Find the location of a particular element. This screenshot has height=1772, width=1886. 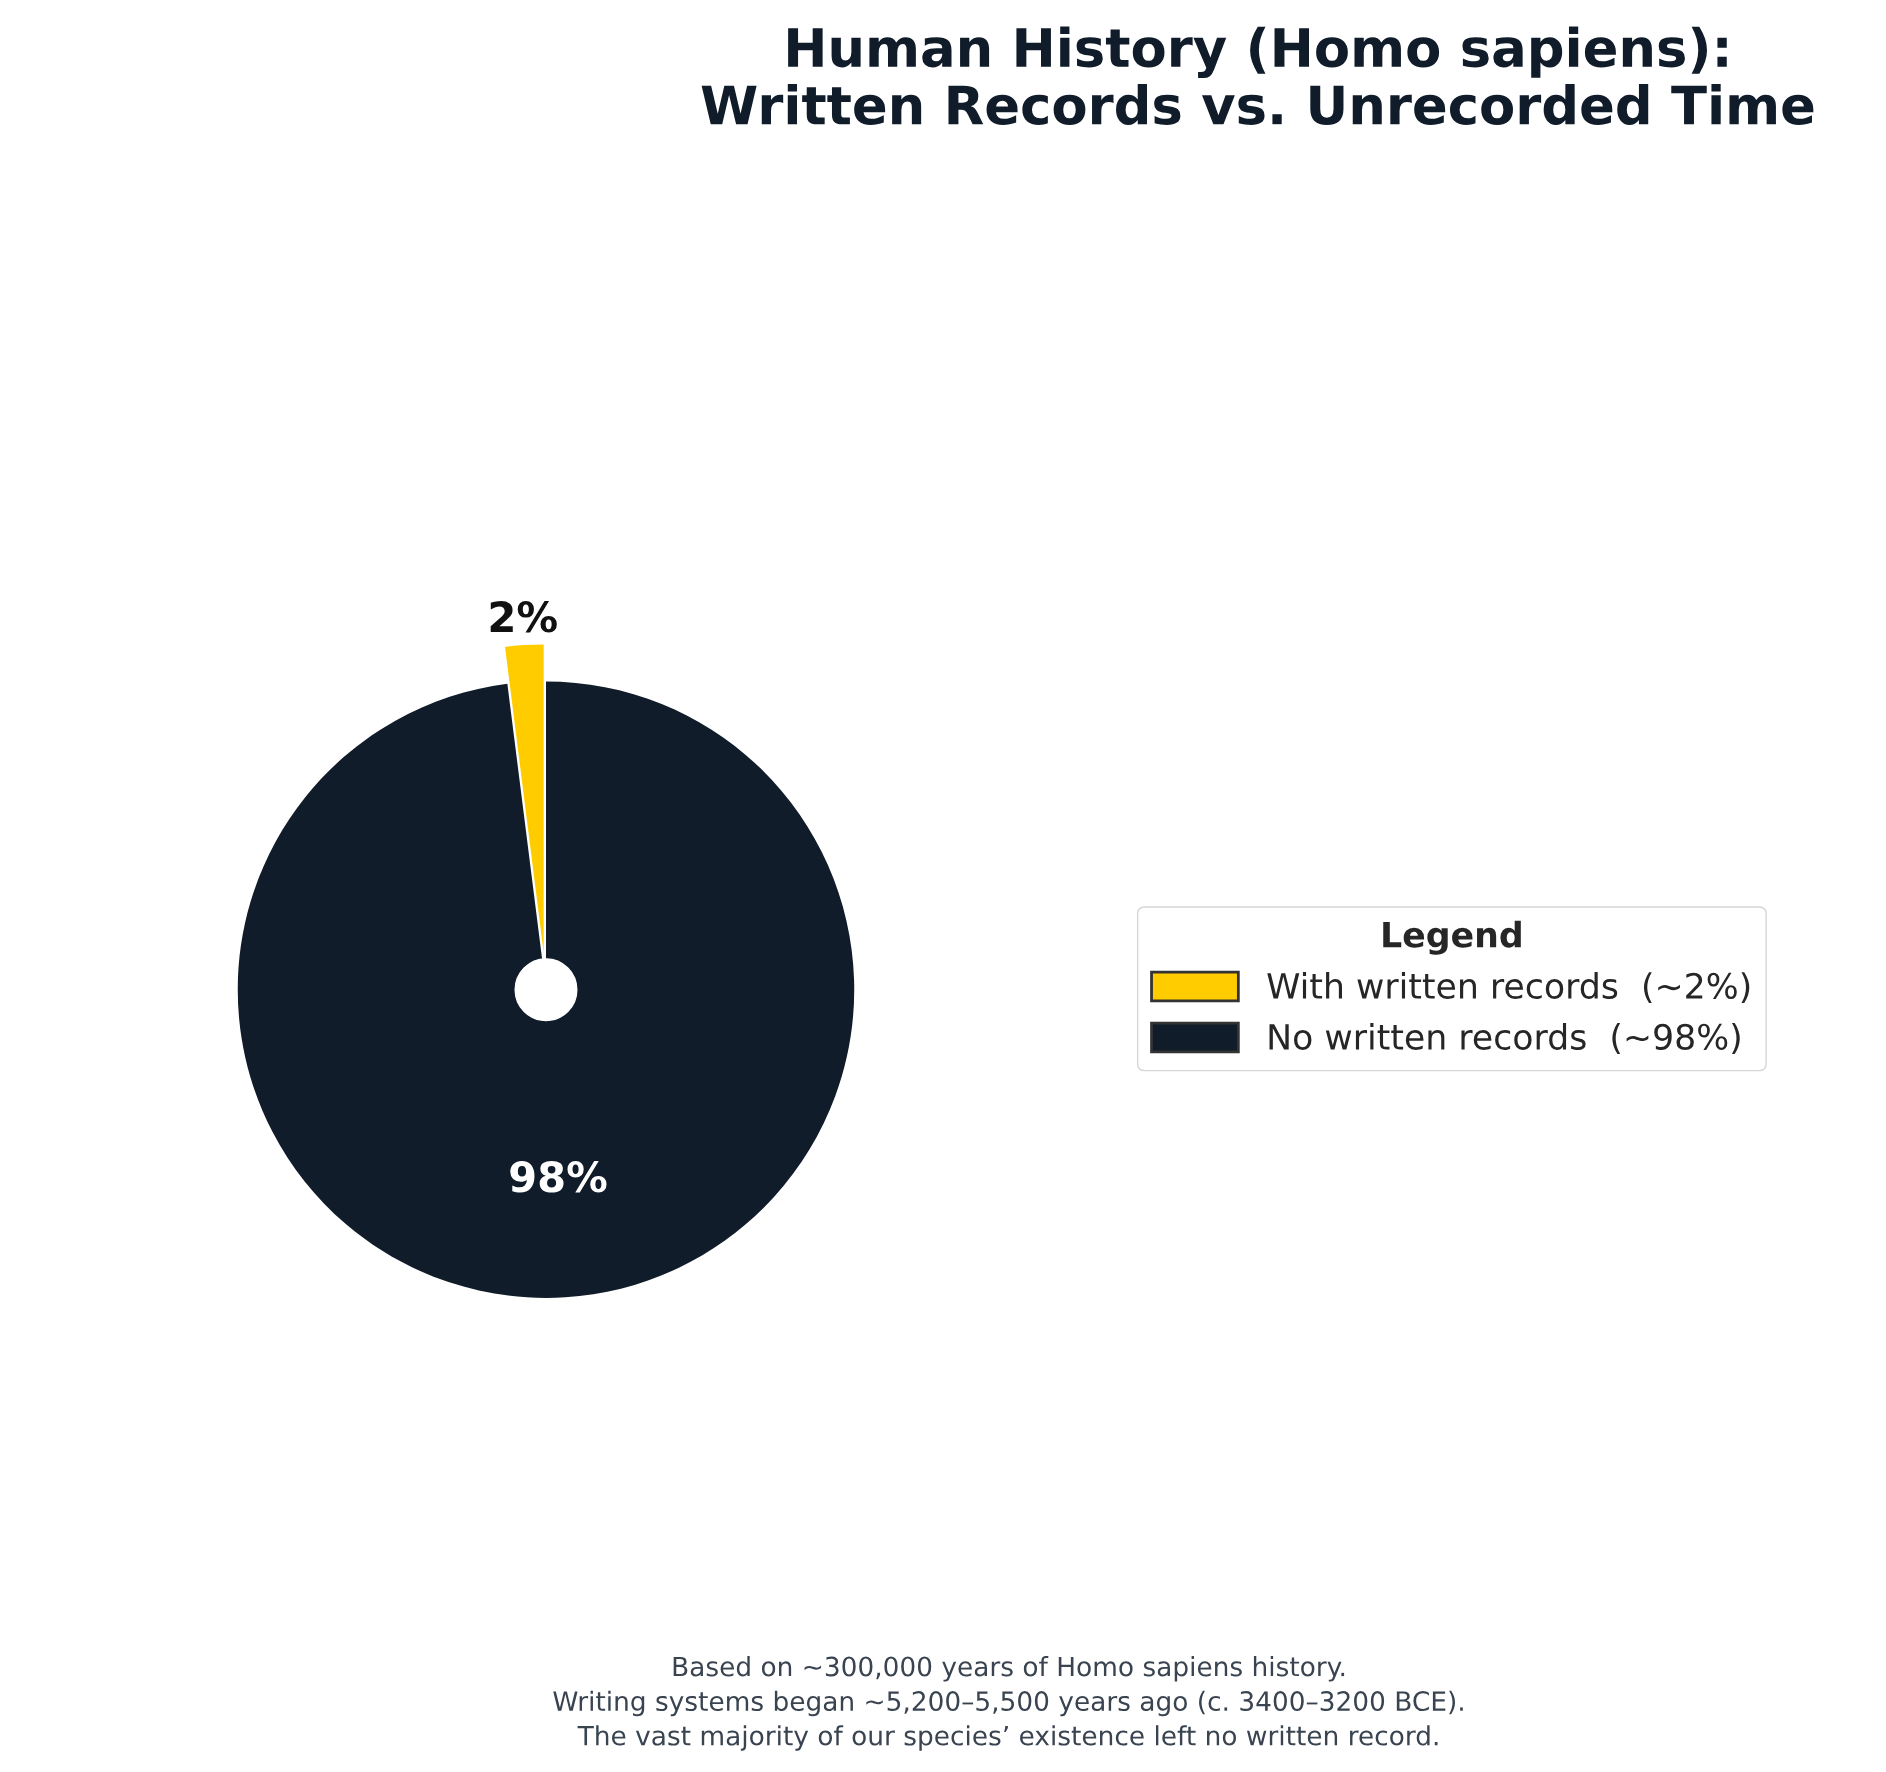

data-label: 2% is located at coordinates (523, 617).